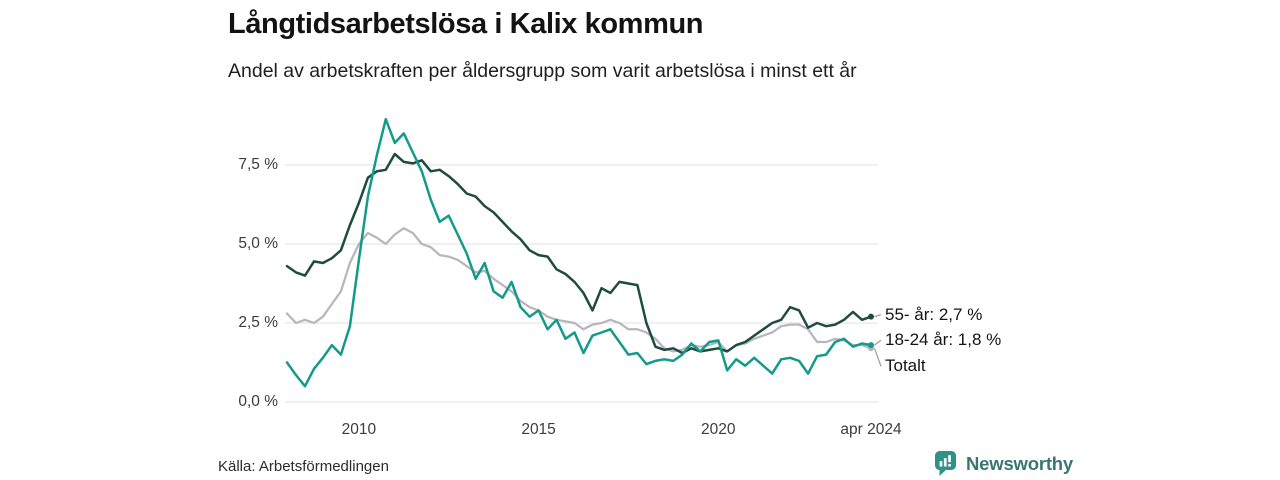 This screenshot has width=1280, height=480. I want to click on x-tick-label: apr 2024, so click(871, 429).